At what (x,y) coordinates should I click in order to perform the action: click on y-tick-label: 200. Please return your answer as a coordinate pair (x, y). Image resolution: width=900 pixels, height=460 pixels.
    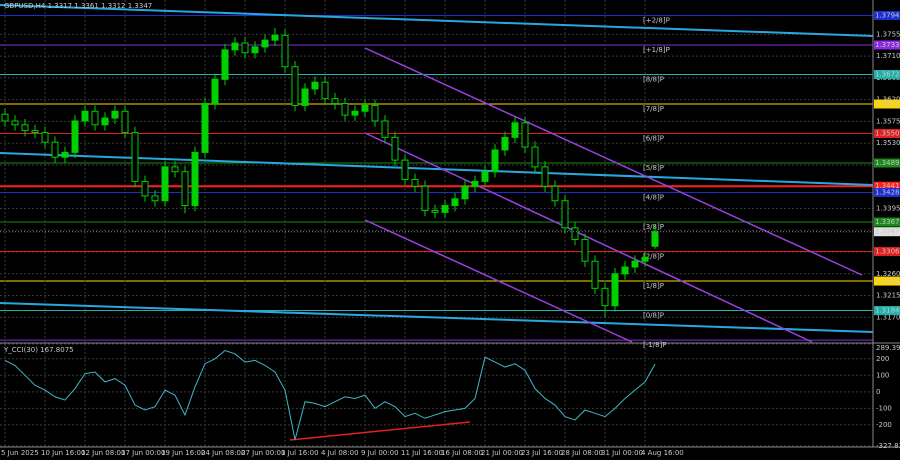
    Looking at the image, I should click on (882, 359).